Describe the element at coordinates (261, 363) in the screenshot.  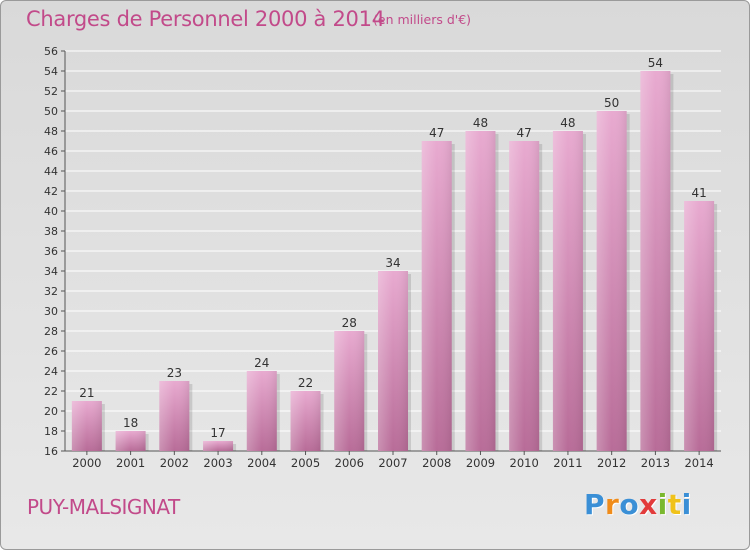
I see `data-label-2004: 24` at that location.